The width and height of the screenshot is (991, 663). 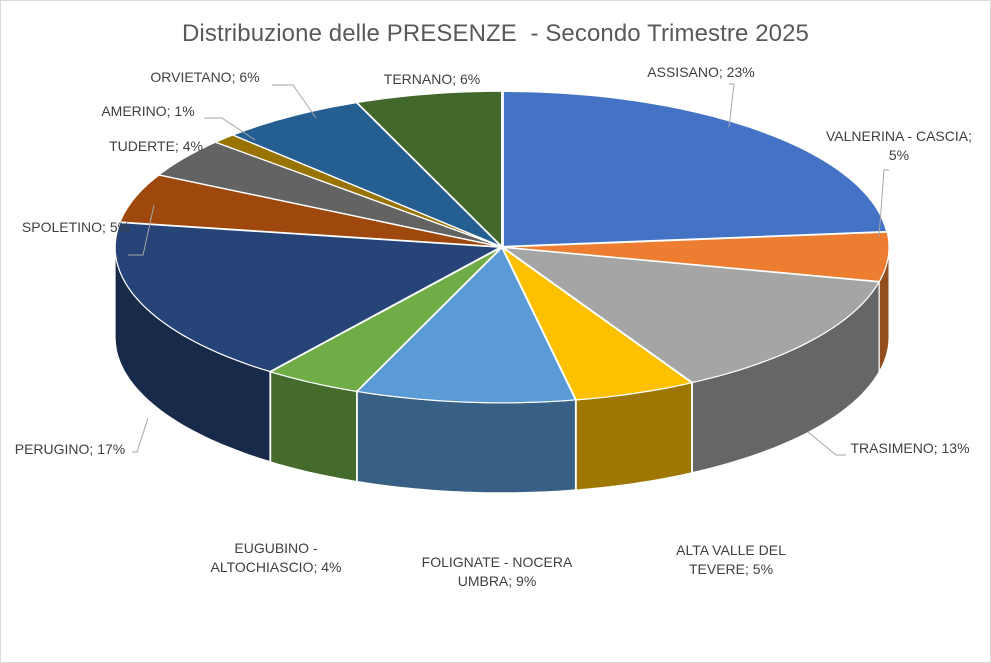 What do you see at coordinates (156, 146) in the screenshot?
I see `data-label-tuderte: TUDERTE; 4%` at bounding box center [156, 146].